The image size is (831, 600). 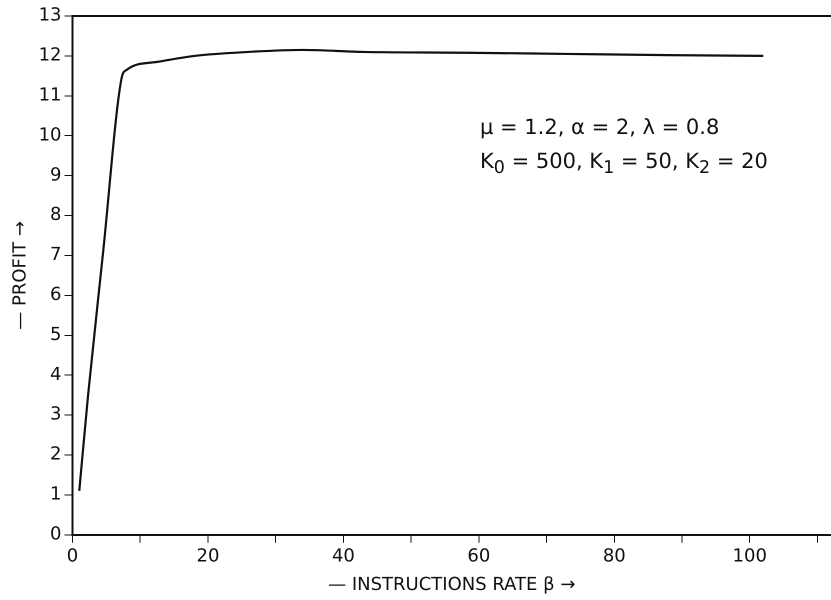 What do you see at coordinates (600, 127) in the screenshot?
I see `annotation: μ = 1.2, α = 2, λ = 0.8` at bounding box center [600, 127].